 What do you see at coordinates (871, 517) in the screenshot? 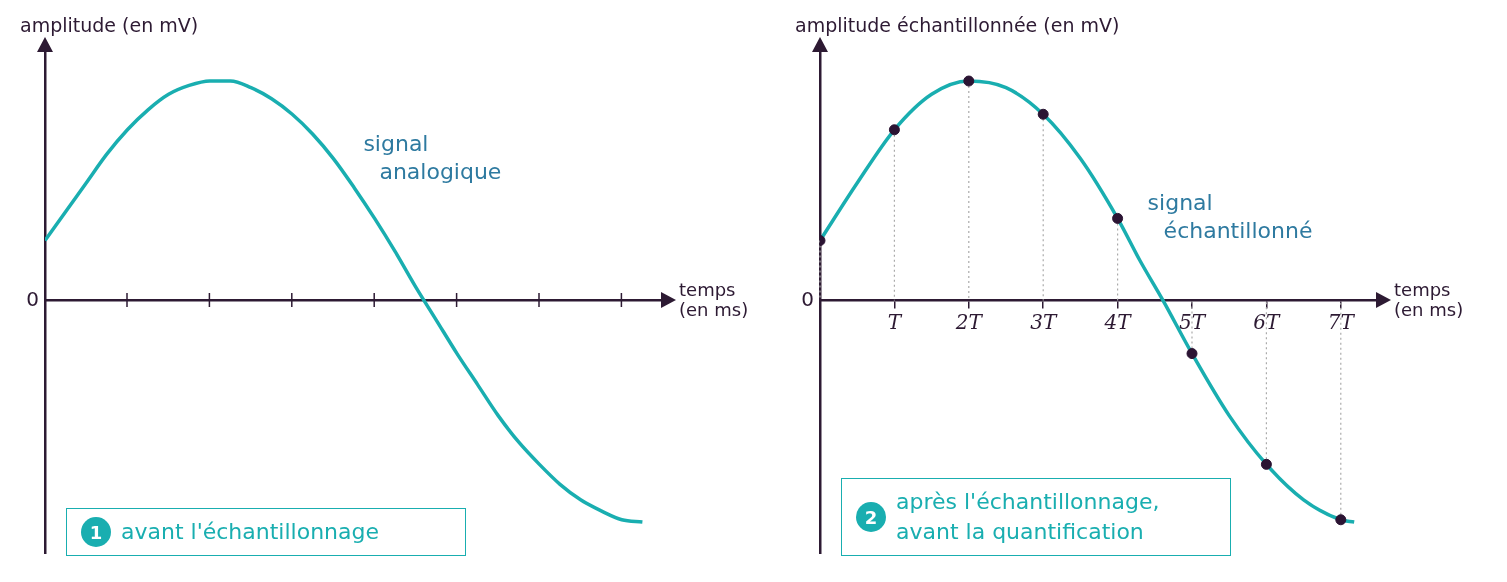
I see `number-badge: 2` at bounding box center [871, 517].